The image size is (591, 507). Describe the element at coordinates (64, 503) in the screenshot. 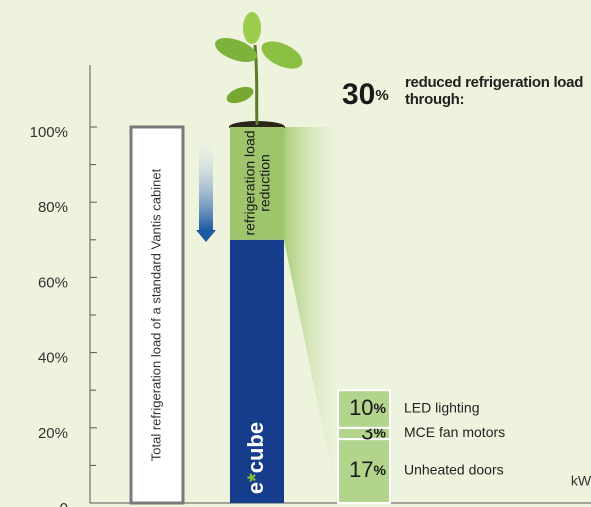

I see `y-tick-label: 0` at that location.